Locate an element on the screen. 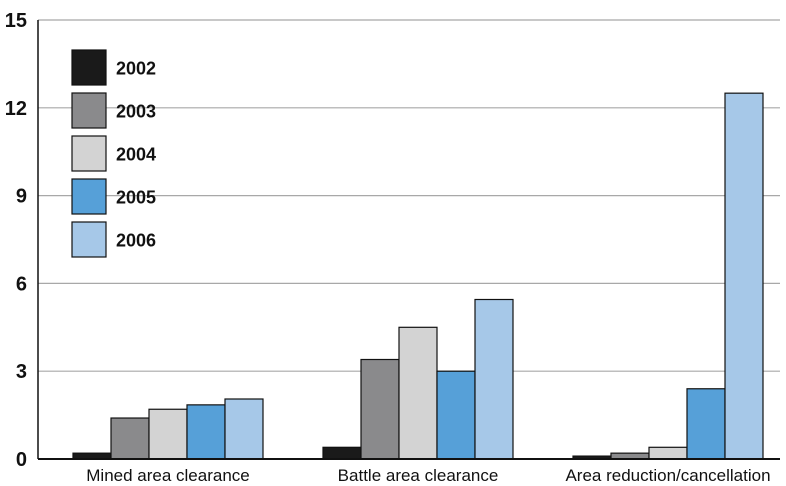  legend-swatch-2003 is located at coordinates (89, 110).